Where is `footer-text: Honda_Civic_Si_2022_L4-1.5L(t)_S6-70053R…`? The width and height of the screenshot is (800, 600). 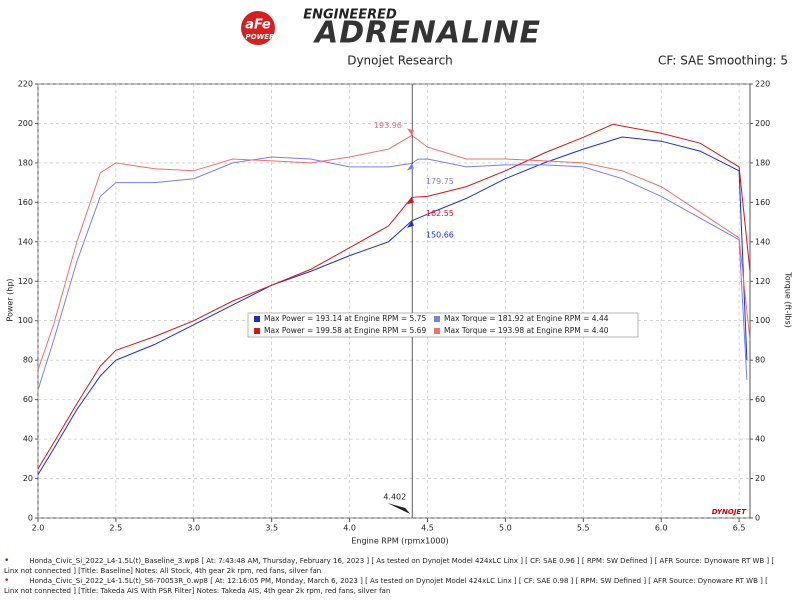 footer-text: Honda_Civic_Si_2022_L4-1.5L(t)_S6-70053R… is located at coordinates (386, 586).